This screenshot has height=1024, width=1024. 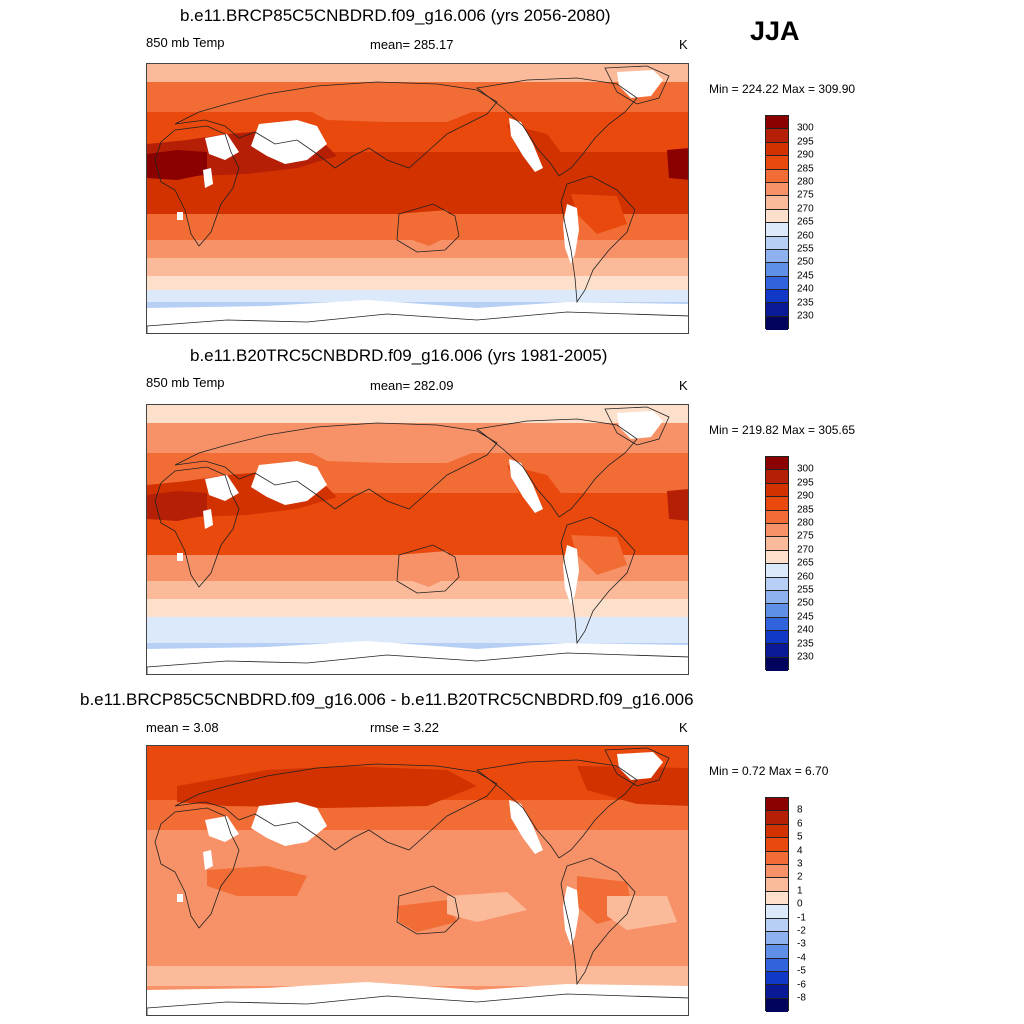 What do you see at coordinates (185, 42) in the screenshot?
I see `panel-1-variable-label: 850 mb Temp` at bounding box center [185, 42].